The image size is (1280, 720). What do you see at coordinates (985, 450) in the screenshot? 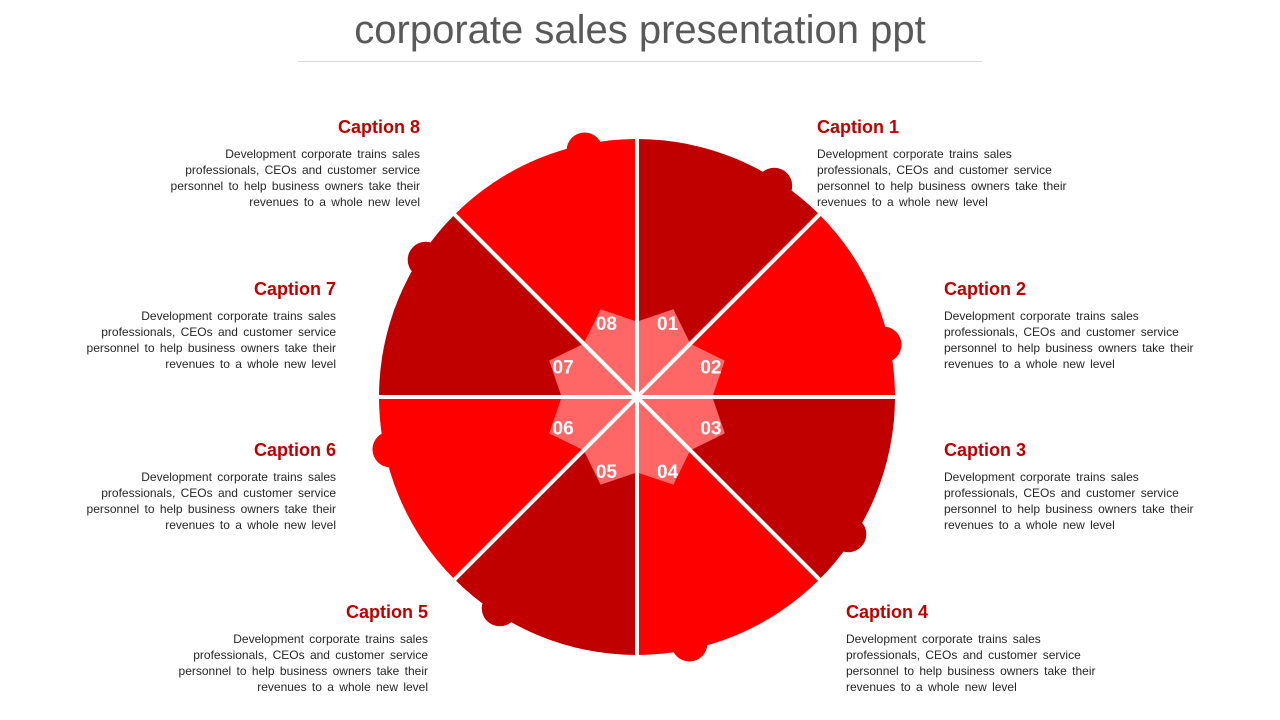
I see `caption-heading-3: Caption 3` at bounding box center [985, 450].